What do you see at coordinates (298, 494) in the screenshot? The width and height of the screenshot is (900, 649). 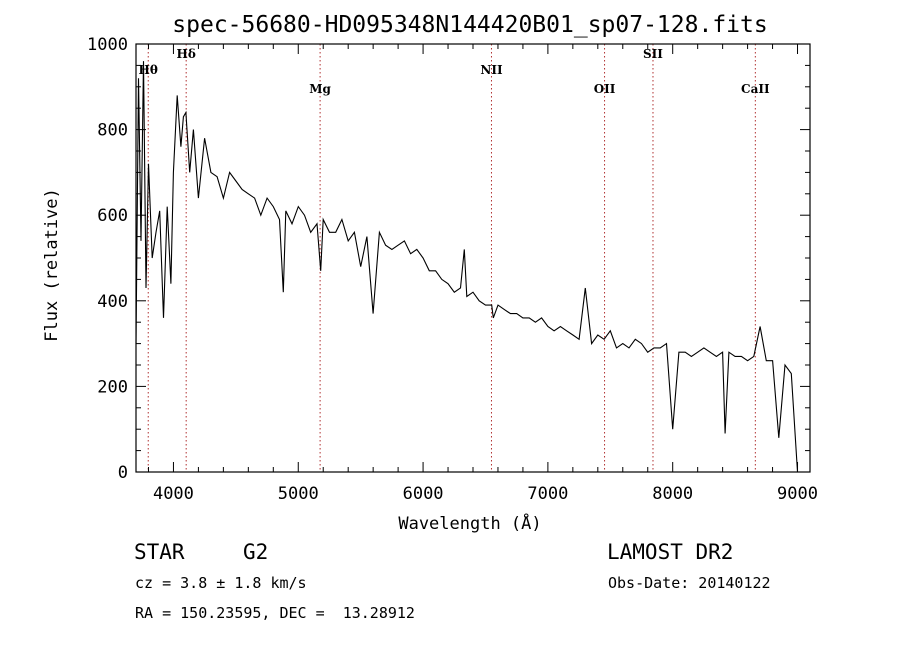 I see `x-tick-label: 5000` at bounding box center [298, 494].